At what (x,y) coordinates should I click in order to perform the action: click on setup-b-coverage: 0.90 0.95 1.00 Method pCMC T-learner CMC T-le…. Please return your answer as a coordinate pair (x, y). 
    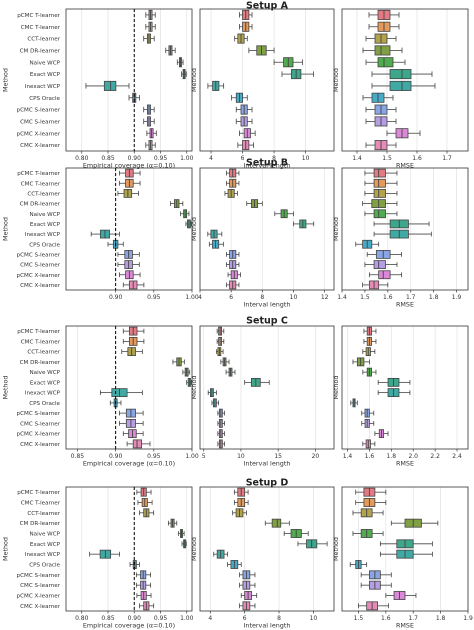
    Looking at the image, I should click on (100, 234).